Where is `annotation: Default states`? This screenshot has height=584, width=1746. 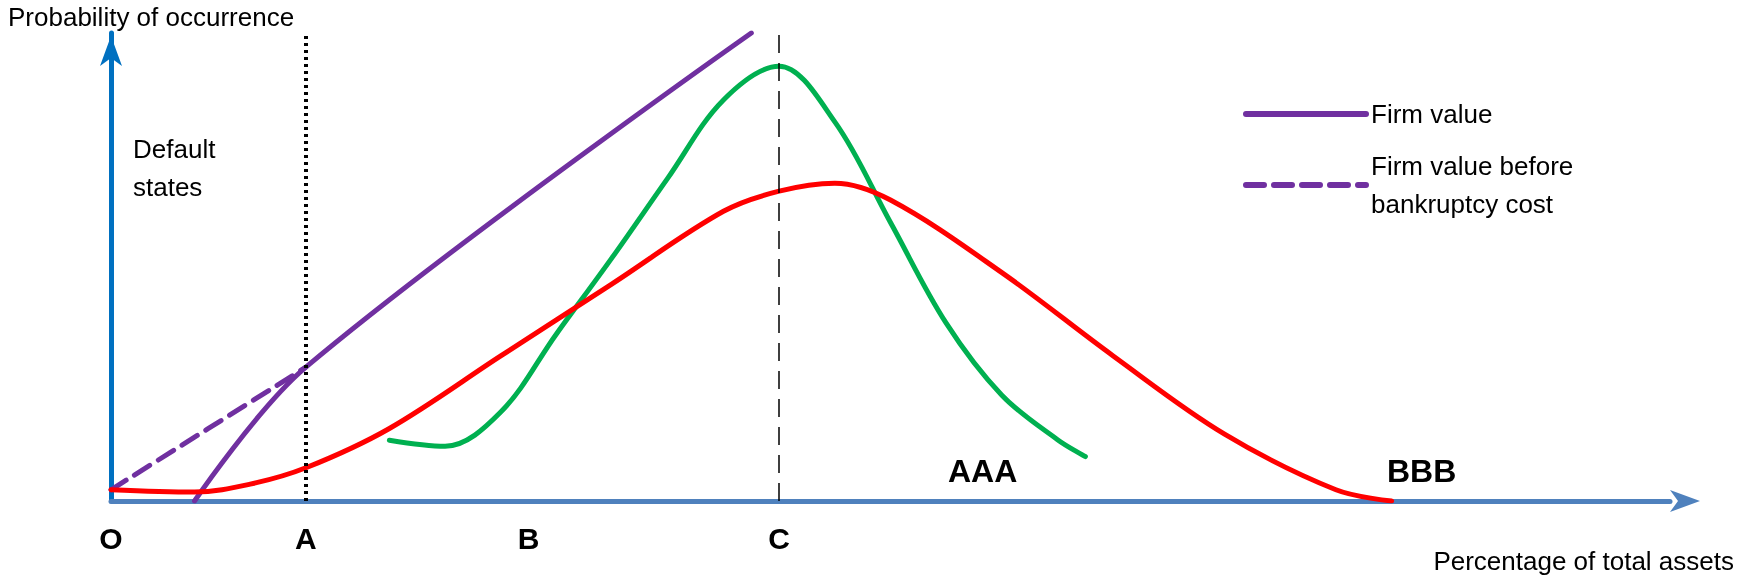 annotation: Default states is located at coordinates (175, 168).